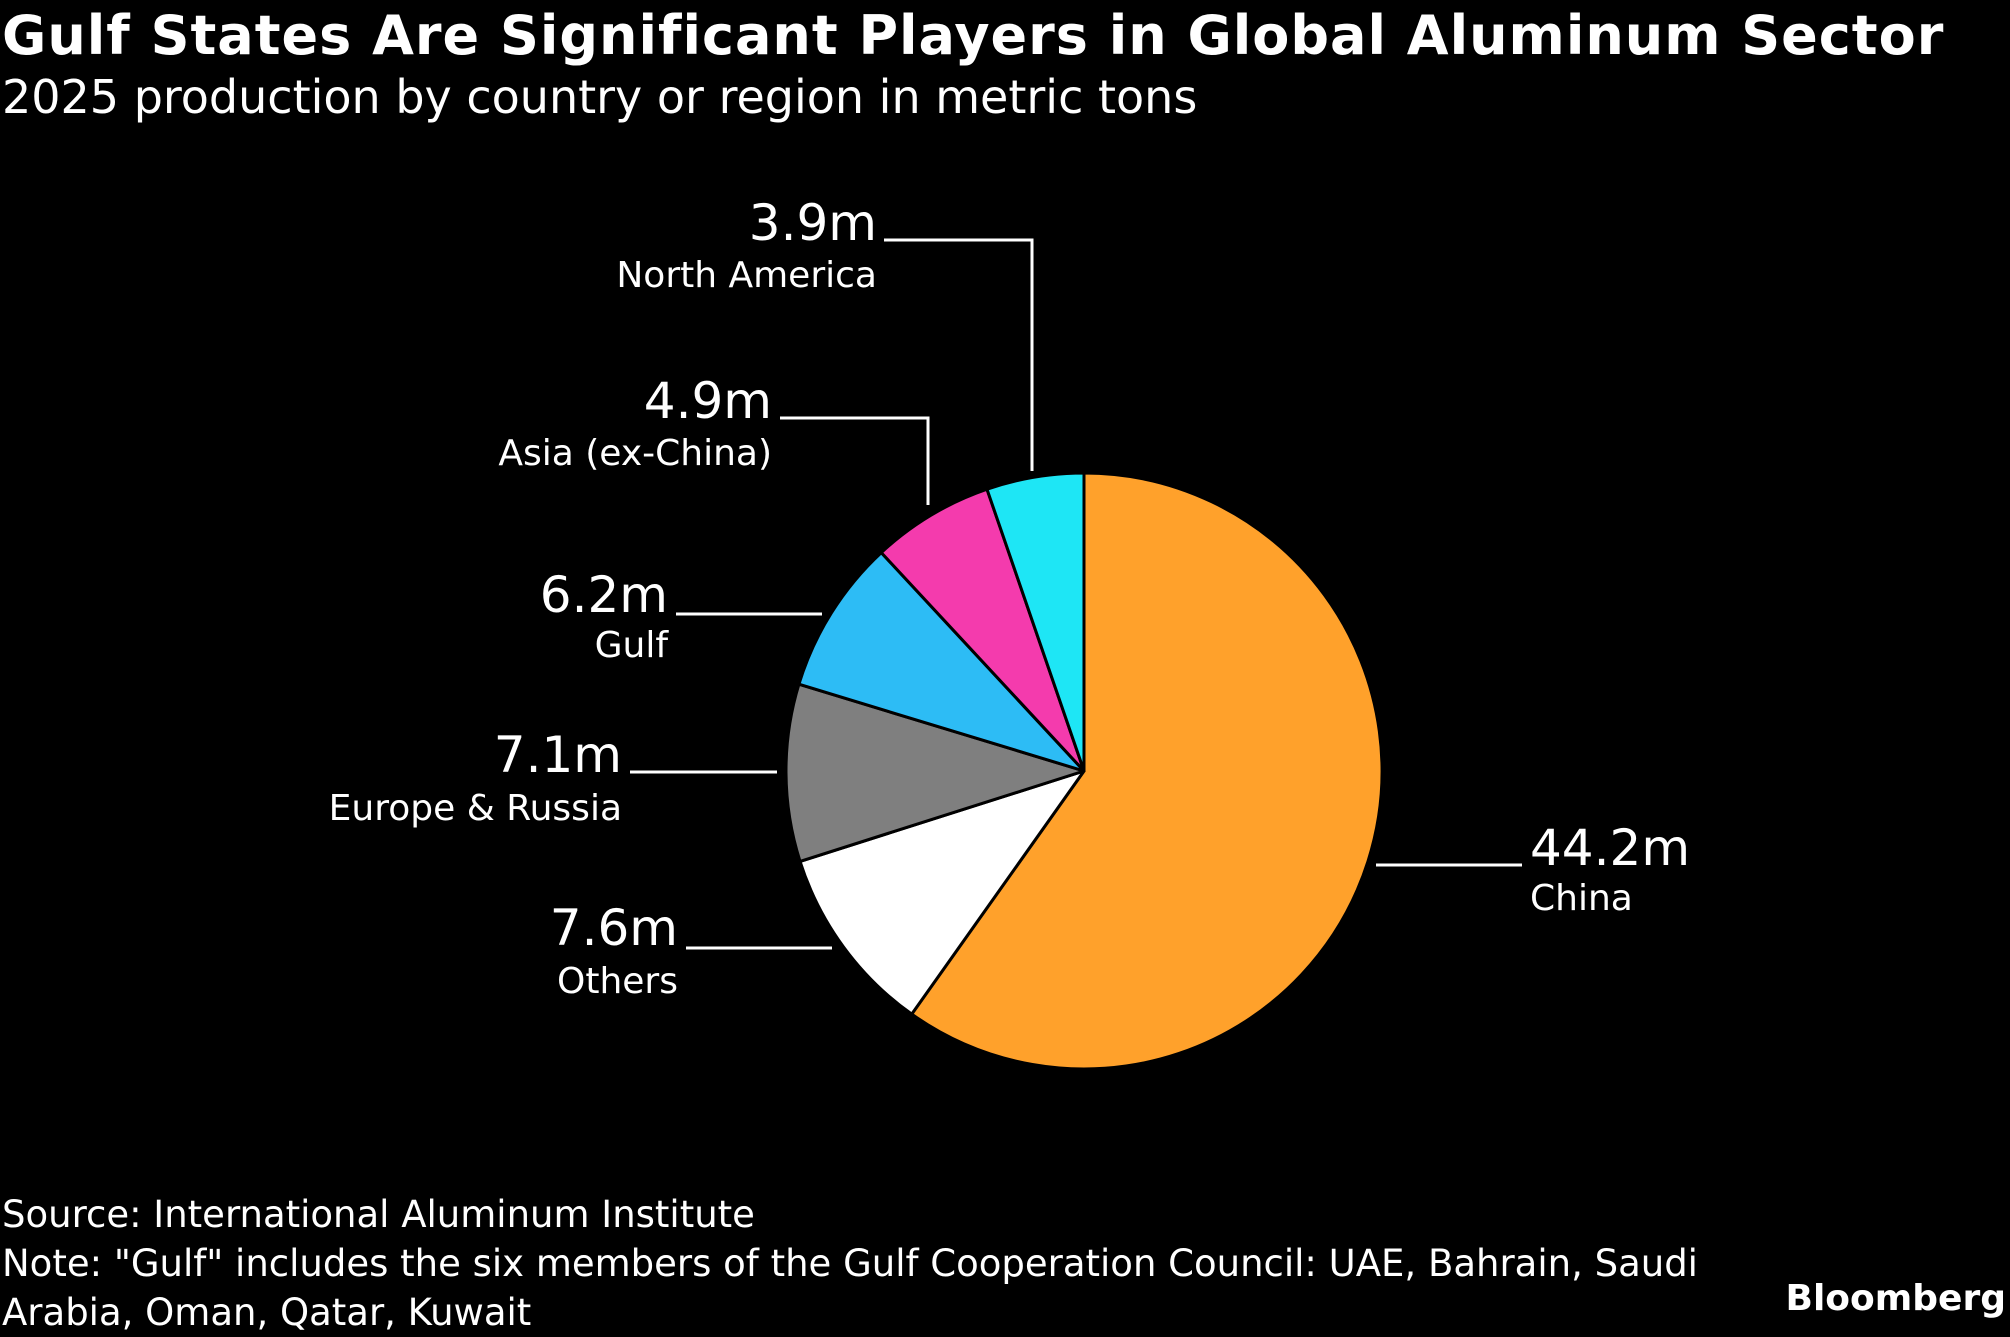 This screenshot has width=2010, height=1337. What do you see at coordinates (558, 755) in the screenshot?
I see `value-label-europe-russia: 7.1m` at bounding box center [558, 755].